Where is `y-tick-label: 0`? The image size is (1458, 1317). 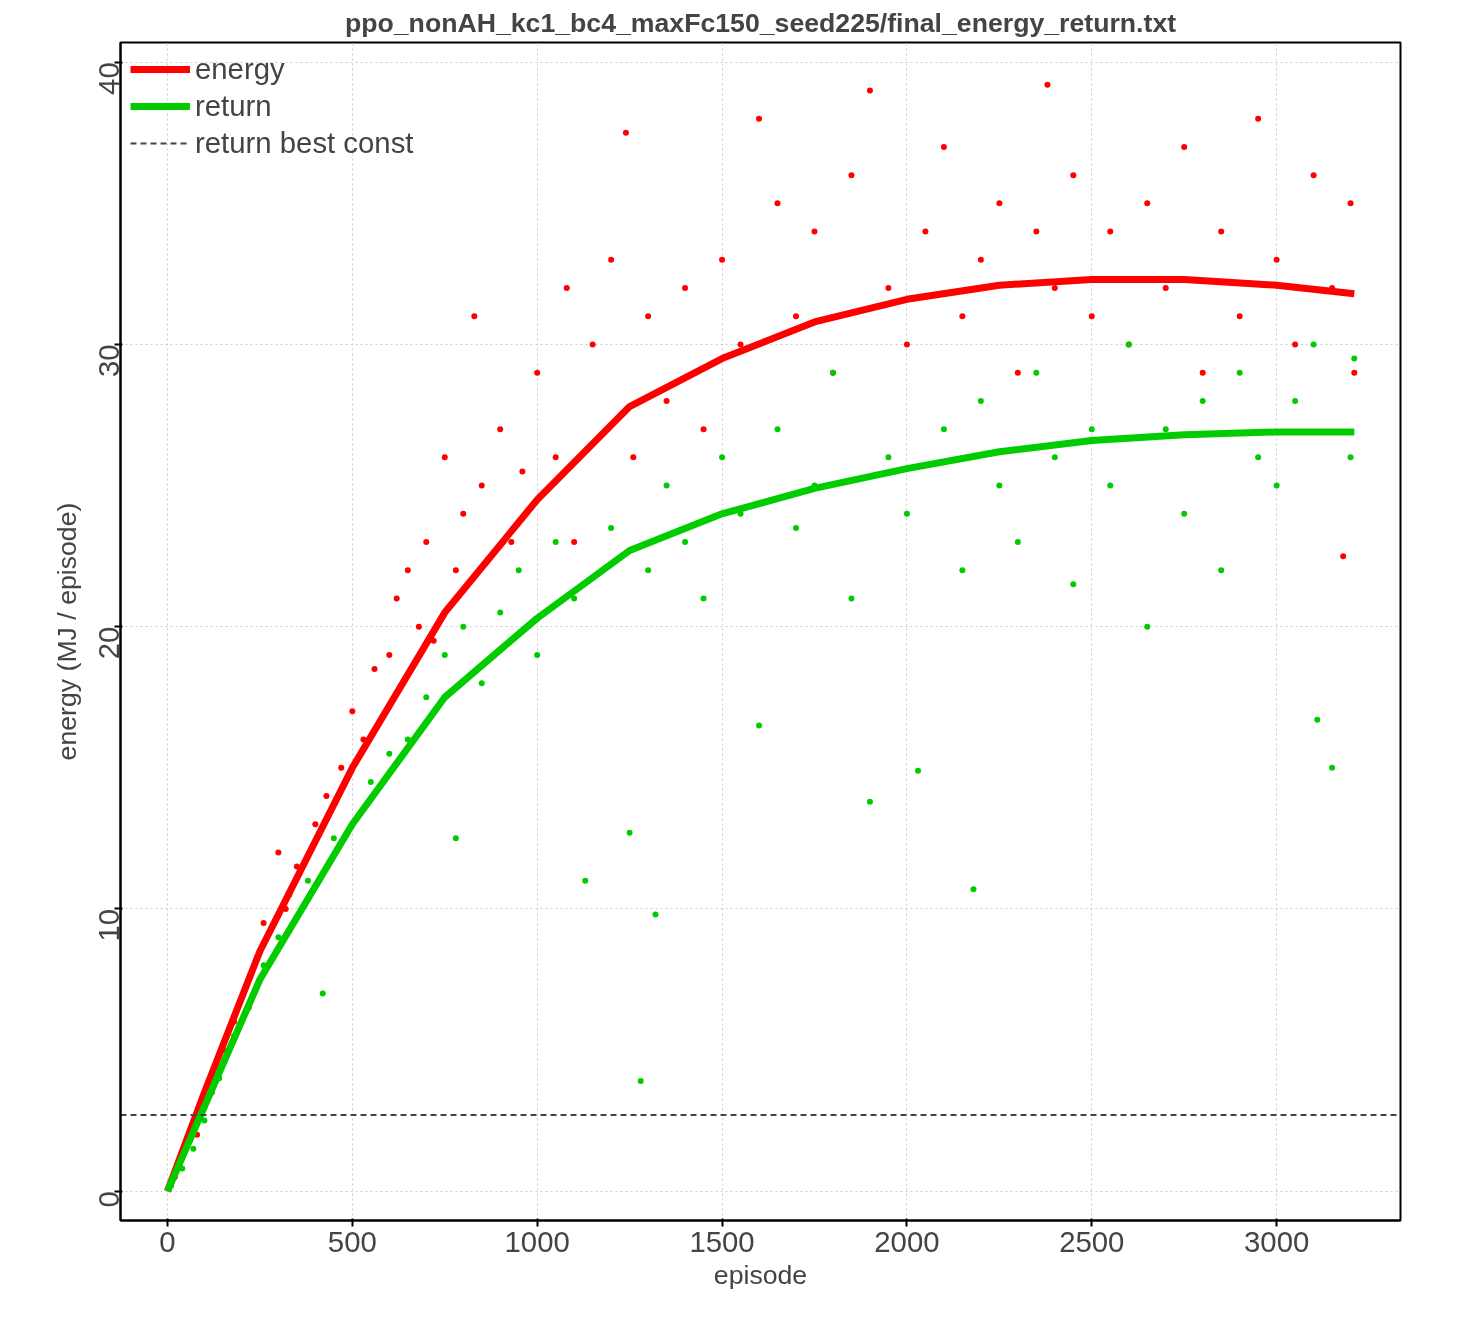
y-tick-label: 0 is located at coordinates (109, 1199).